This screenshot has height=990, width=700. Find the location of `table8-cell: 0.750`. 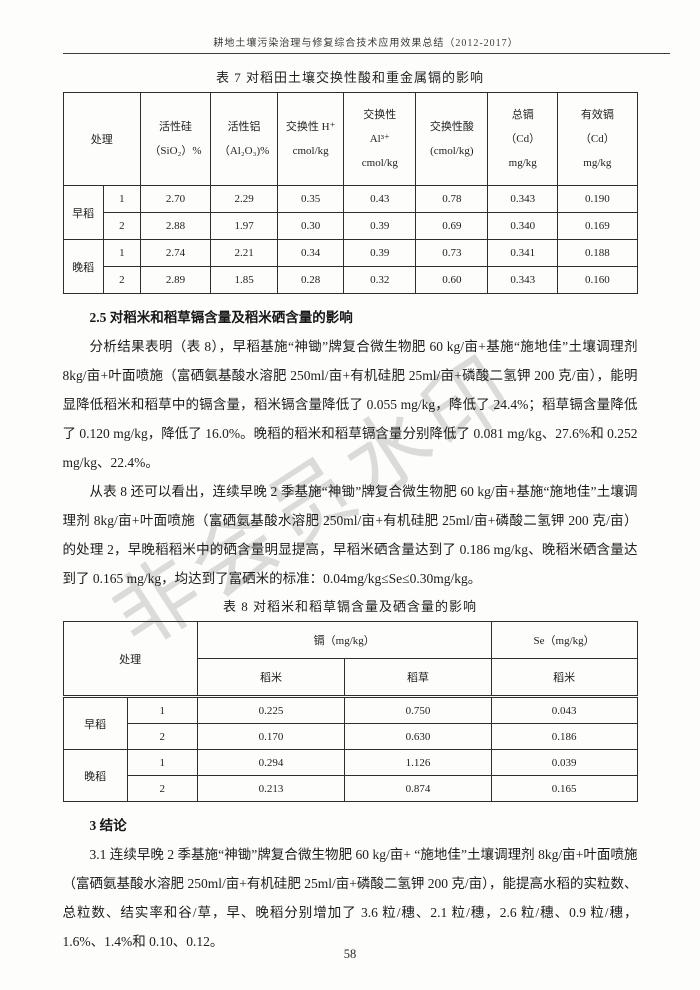

table8-cell: 0.750 is located at coordinates (418, 710).